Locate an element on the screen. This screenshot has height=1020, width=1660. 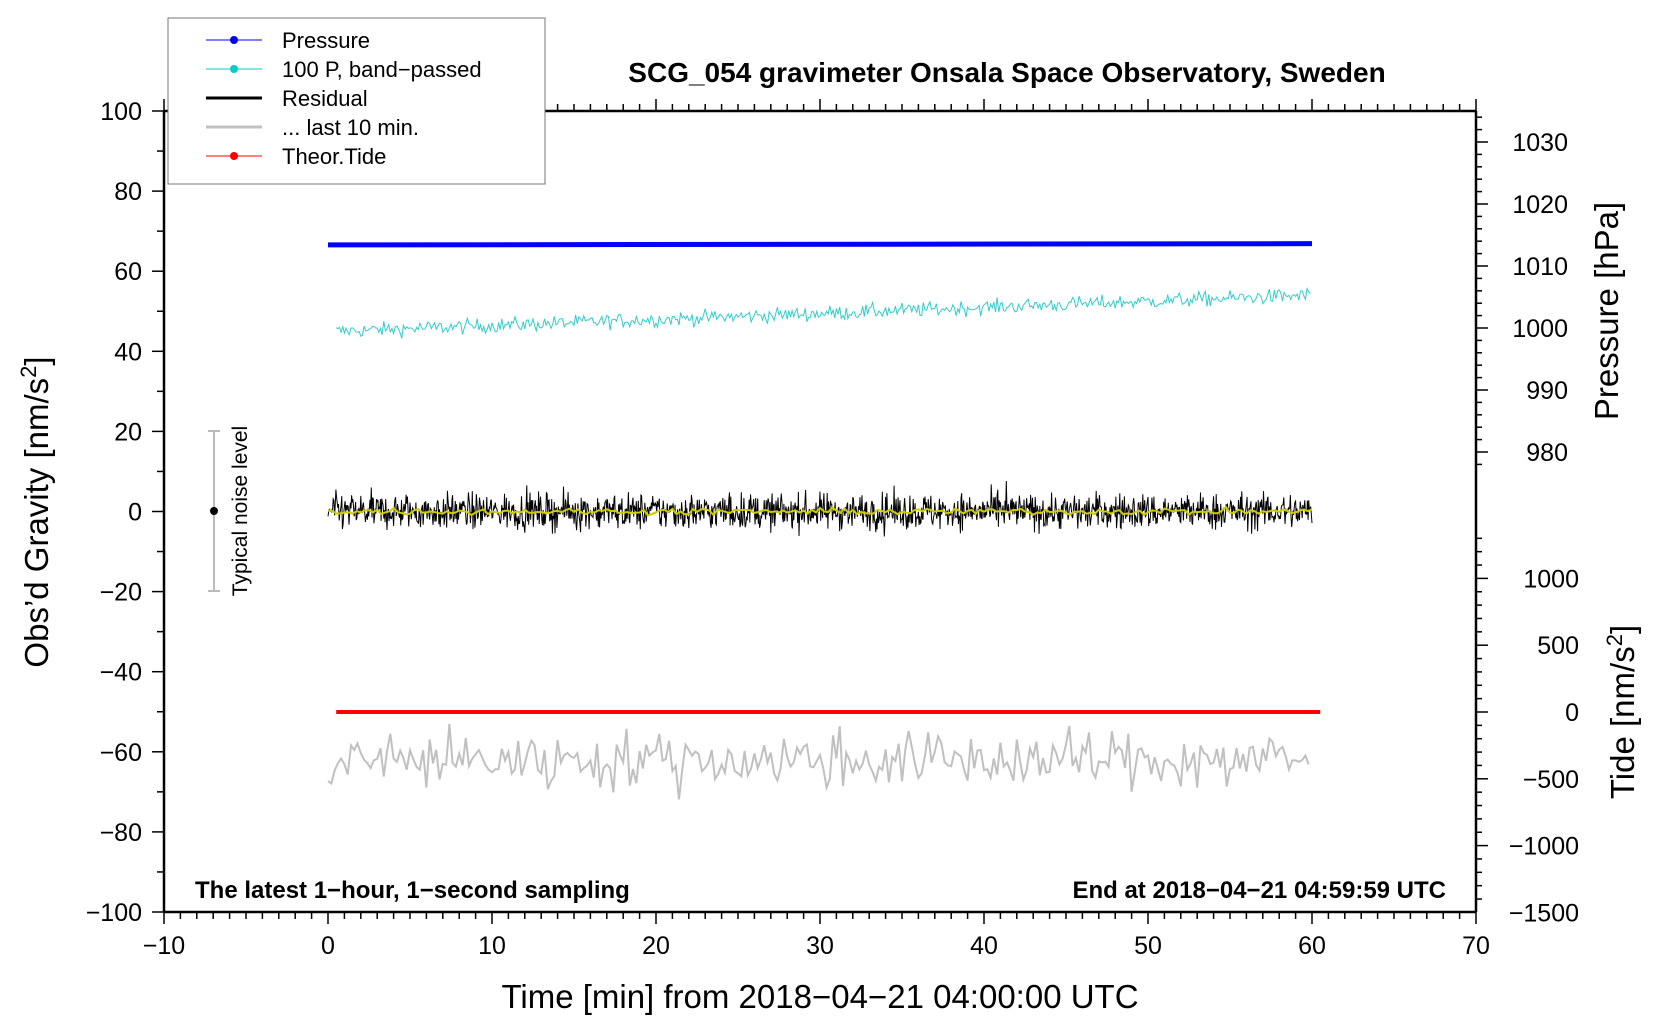
tide-axis-label: Tide [nm/s2] is located at coordinates (1621, 712).